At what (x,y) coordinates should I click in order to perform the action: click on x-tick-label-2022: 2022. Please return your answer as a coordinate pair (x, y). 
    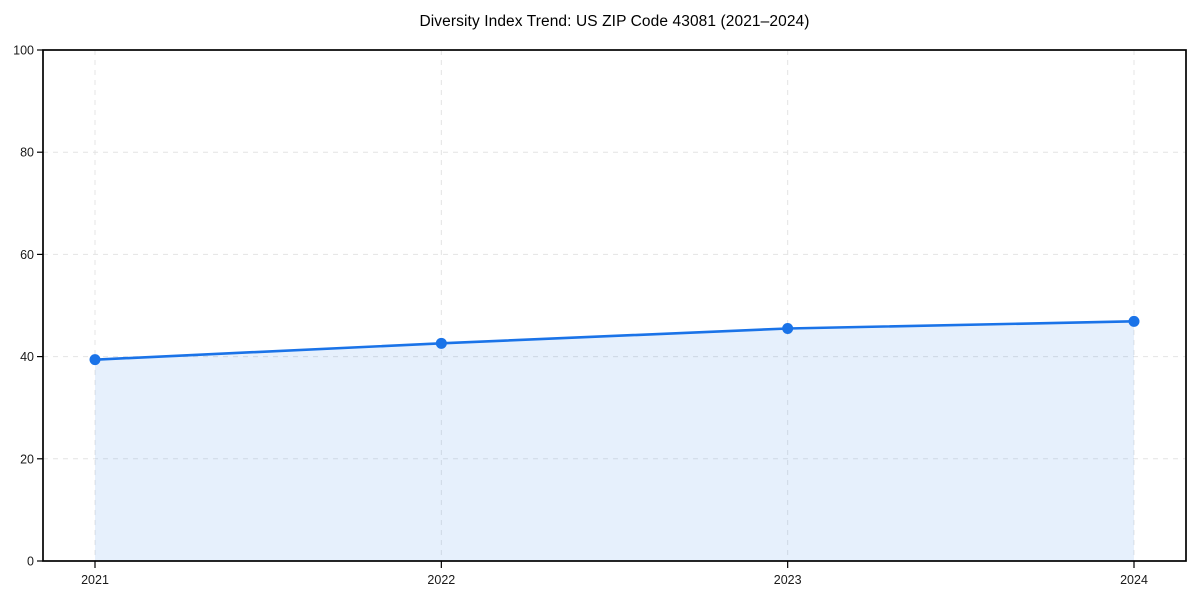
    Looking at the image, I should click on (441, 580).